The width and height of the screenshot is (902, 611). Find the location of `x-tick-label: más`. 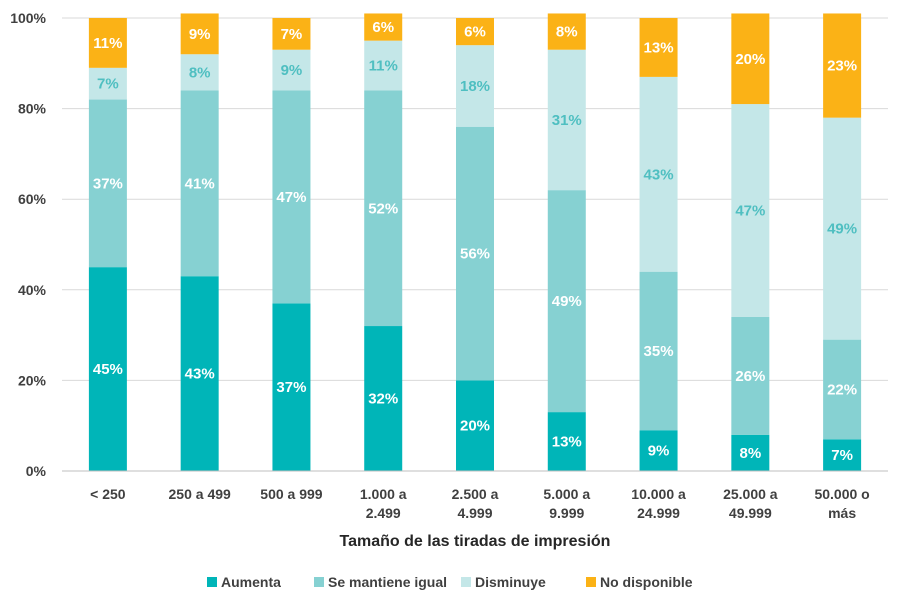

x-tick-label: más is located at coordinates (842, 513).